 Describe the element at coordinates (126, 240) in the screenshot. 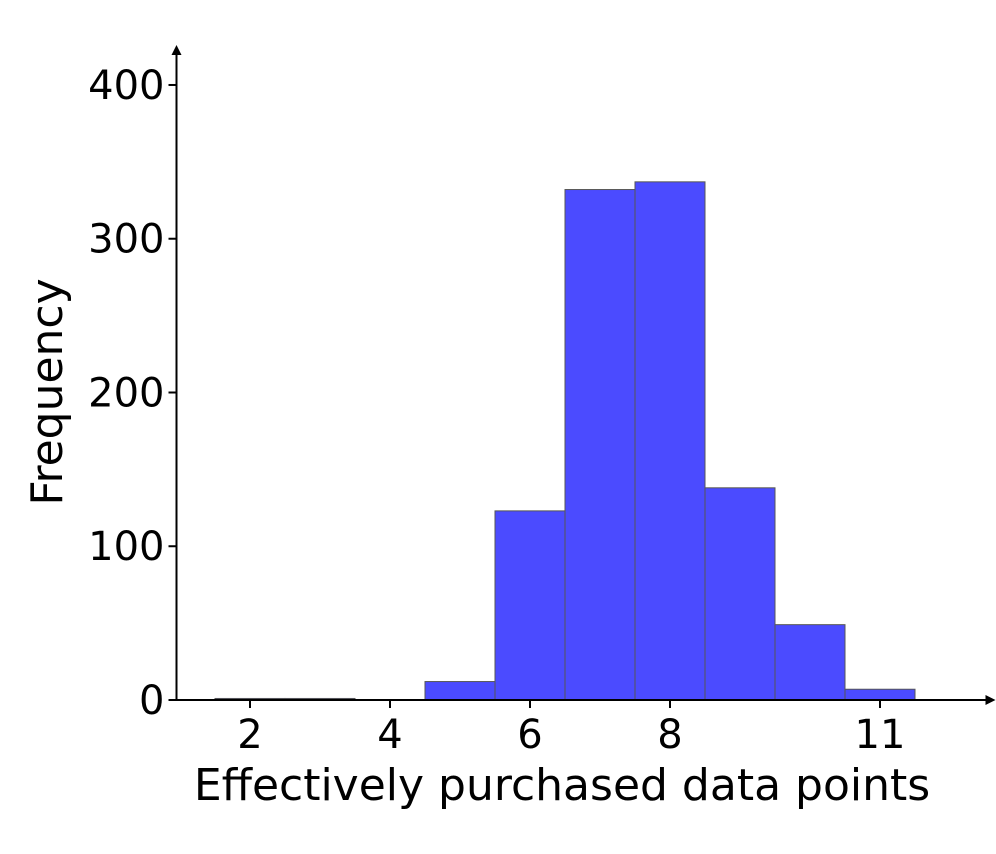

I see `y-tick-label: 300` at that location.